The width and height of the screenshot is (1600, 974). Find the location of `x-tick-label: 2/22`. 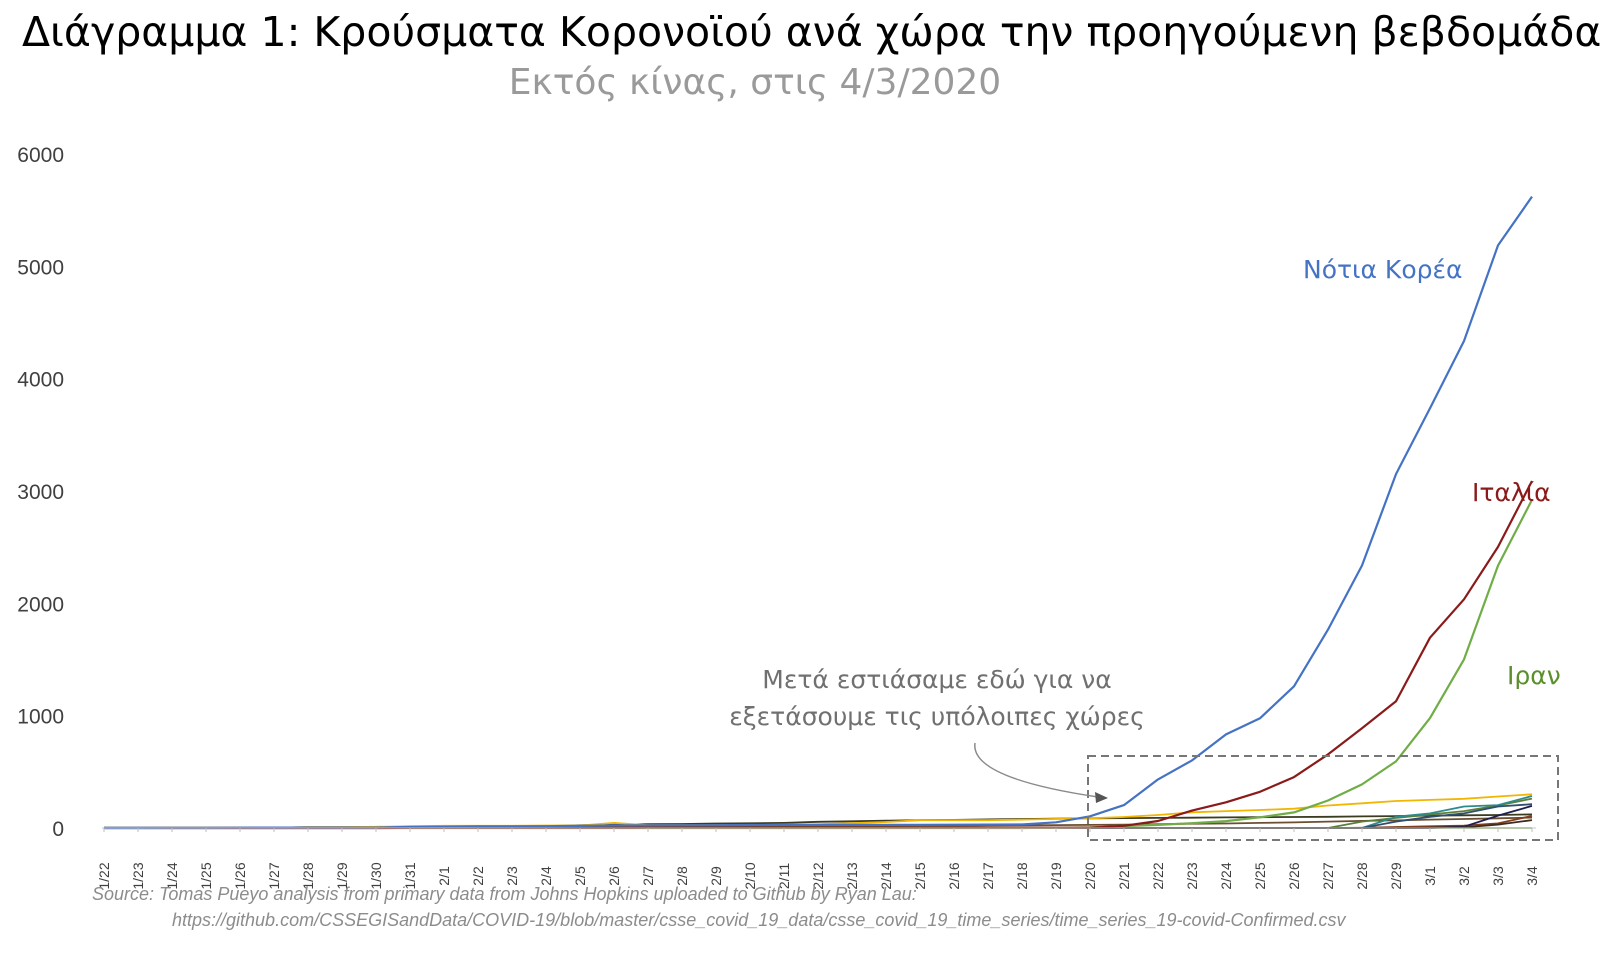

x-tick-label: 2/22 is located at coordinates (1158, 875).